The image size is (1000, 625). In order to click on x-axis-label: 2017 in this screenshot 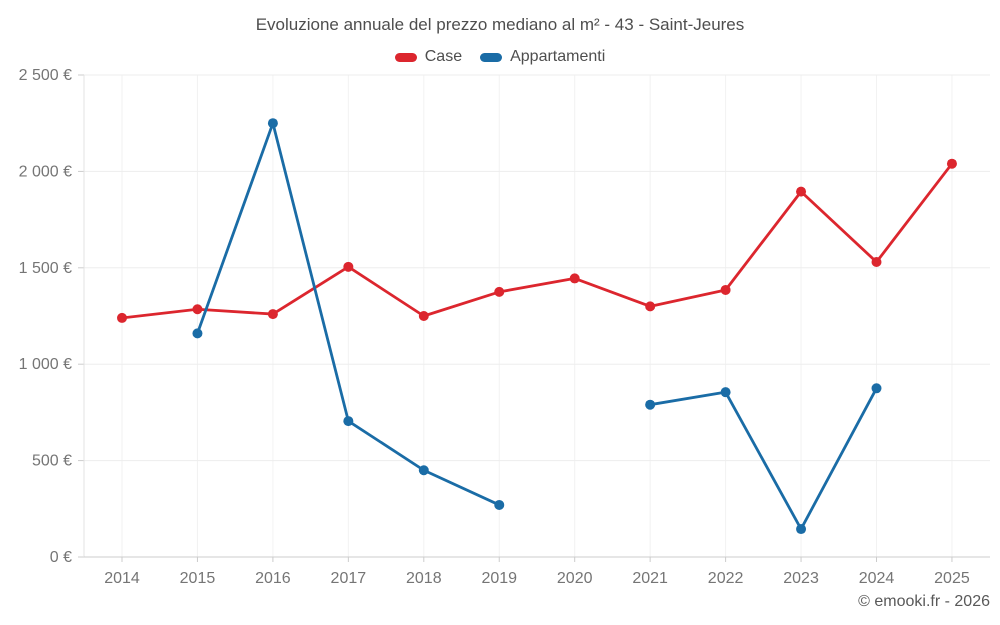, I will do `click(349, 578)`.